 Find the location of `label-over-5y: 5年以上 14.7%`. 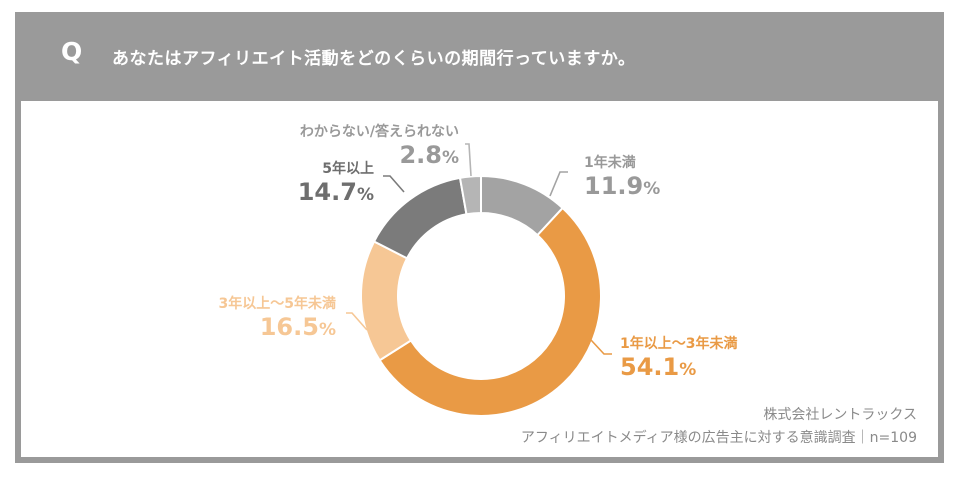

label-over-5y: 5年以上 14.7% is located at coordinates (336, 182).